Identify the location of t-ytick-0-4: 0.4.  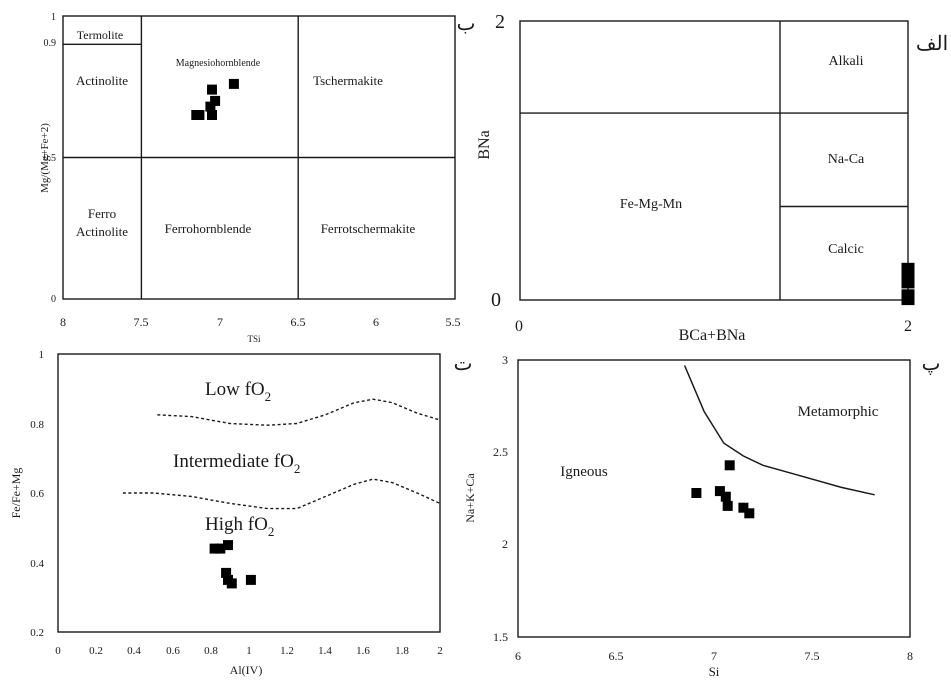
(37, 564).